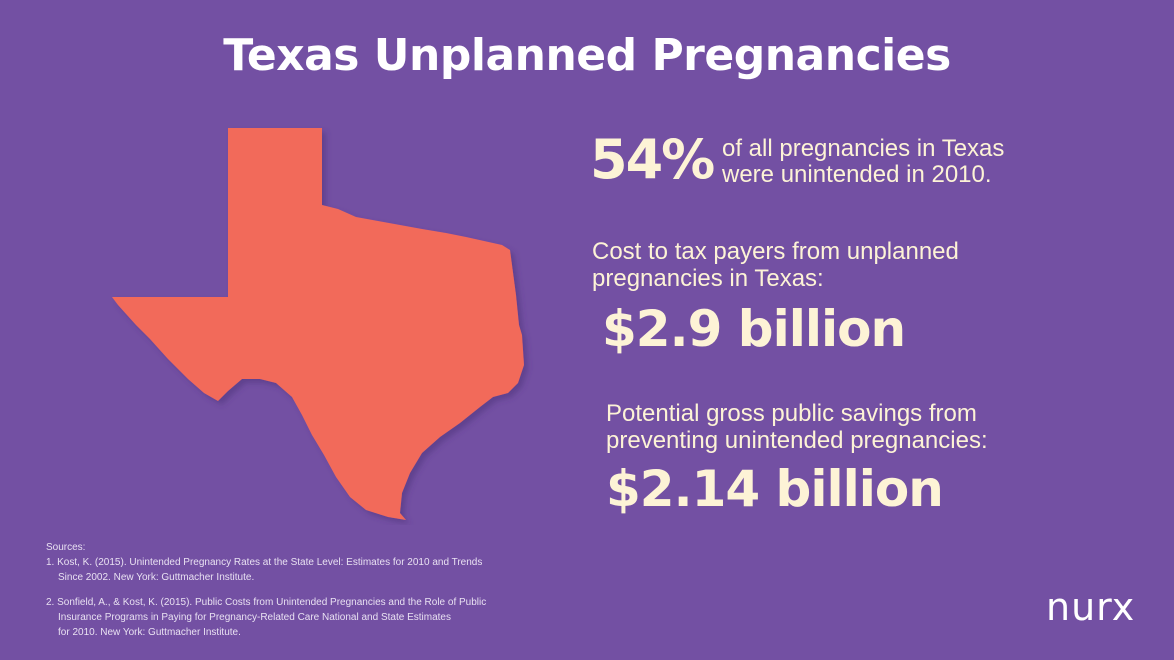  What do you see at coordinates (775, 489) in the screenshot?
I see `savings-value: $2.14 billion` at bounding box center [775, 489].